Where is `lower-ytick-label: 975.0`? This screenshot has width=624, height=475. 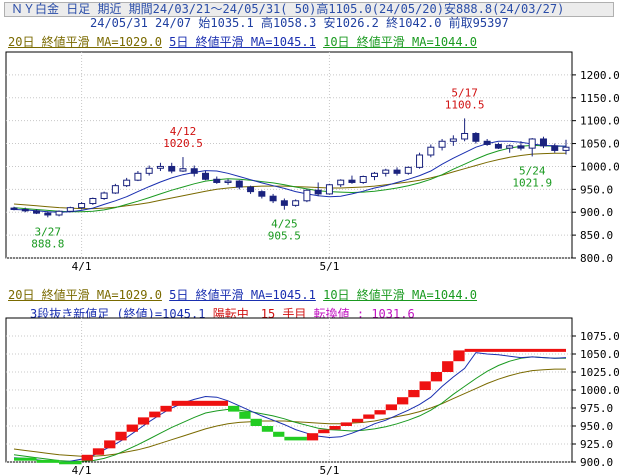 lower-ytick-label: 975.0 is located at coordinates (596, 408).